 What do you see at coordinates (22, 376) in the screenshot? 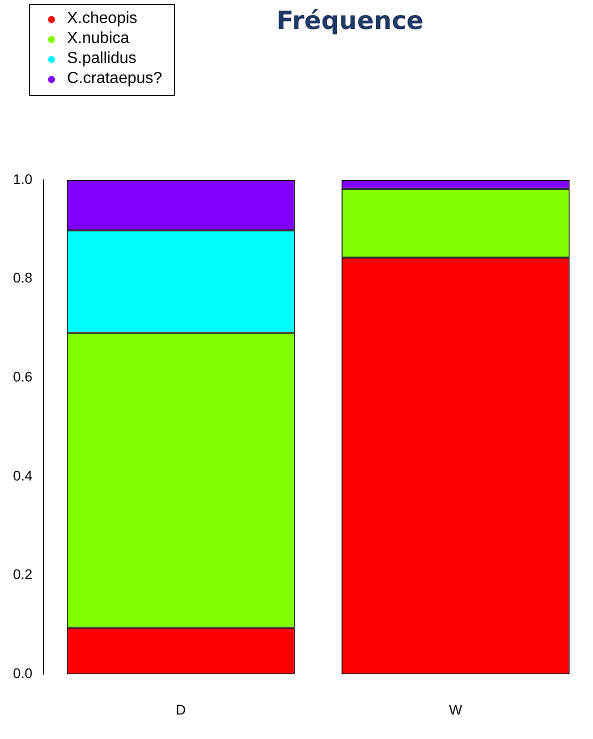
I see `y-tick-label: 0.6` at bounding box center [22, 376].